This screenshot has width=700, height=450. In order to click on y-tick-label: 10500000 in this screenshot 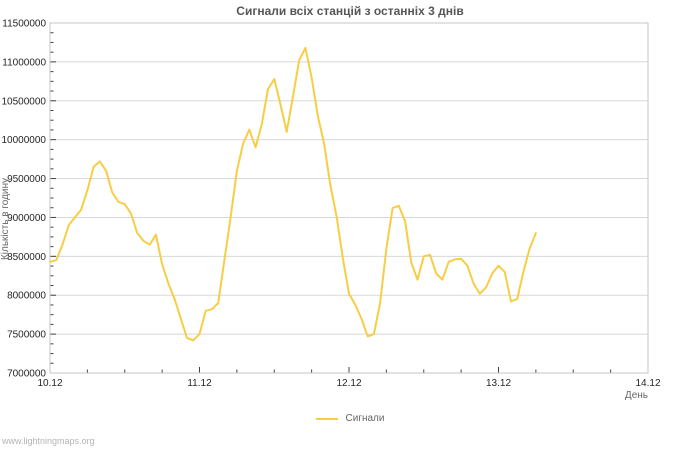, I will do `click(24, 101)`.